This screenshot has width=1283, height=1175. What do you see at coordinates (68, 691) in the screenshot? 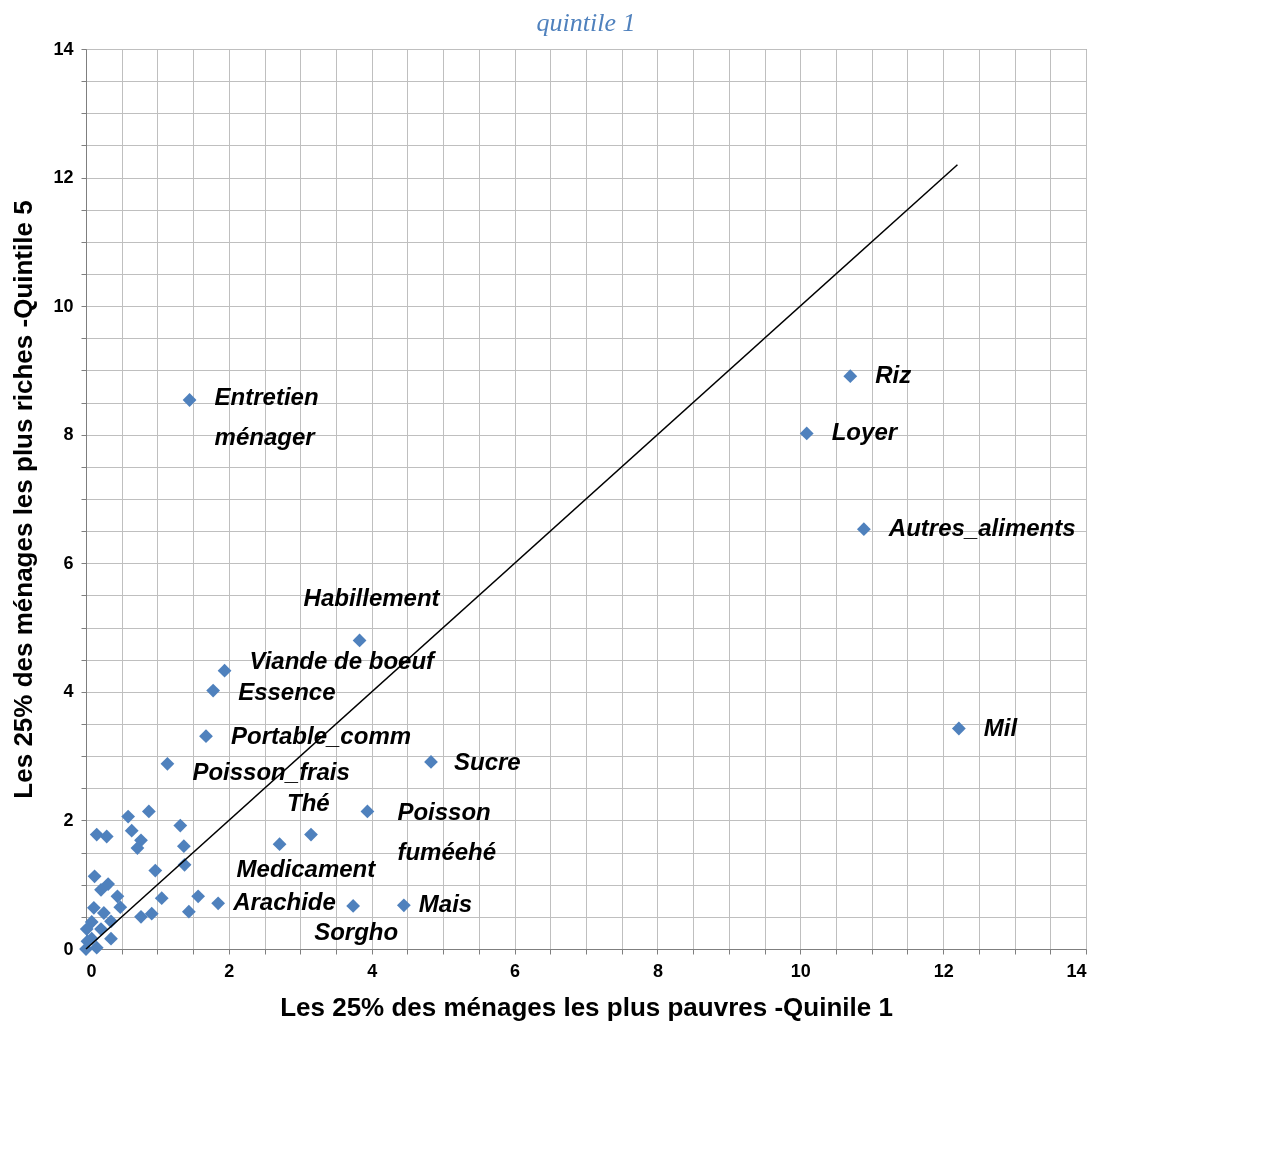
I see `y-tick-label: 4` at bounding box center [68, 691].